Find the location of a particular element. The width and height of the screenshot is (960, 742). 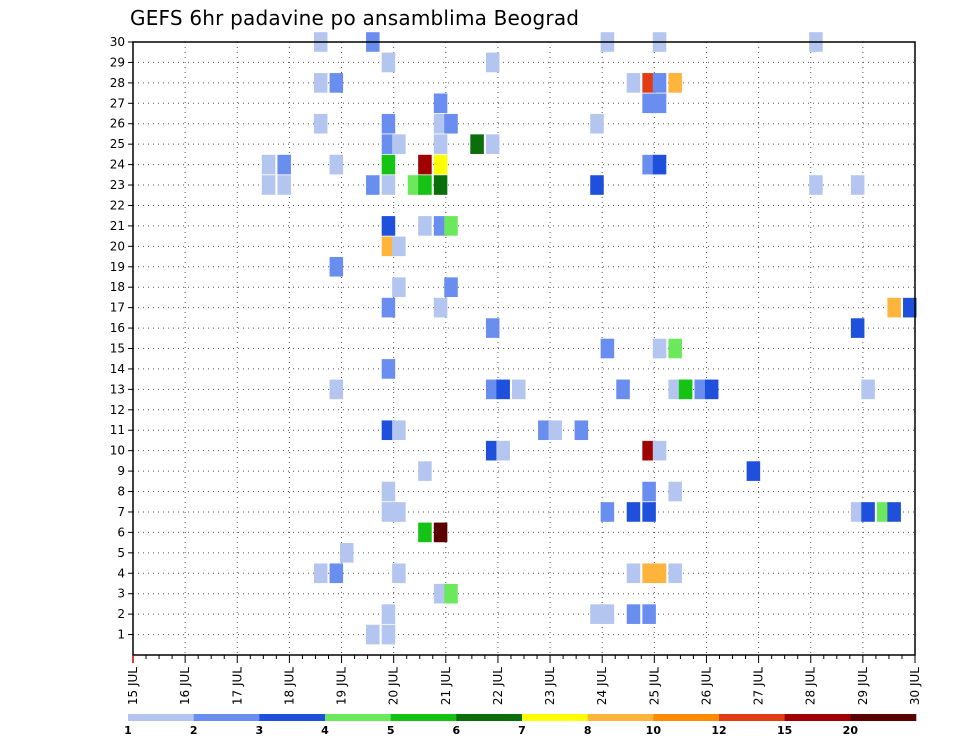

y-tick-label: 13 is located at coordinates (117, 389).